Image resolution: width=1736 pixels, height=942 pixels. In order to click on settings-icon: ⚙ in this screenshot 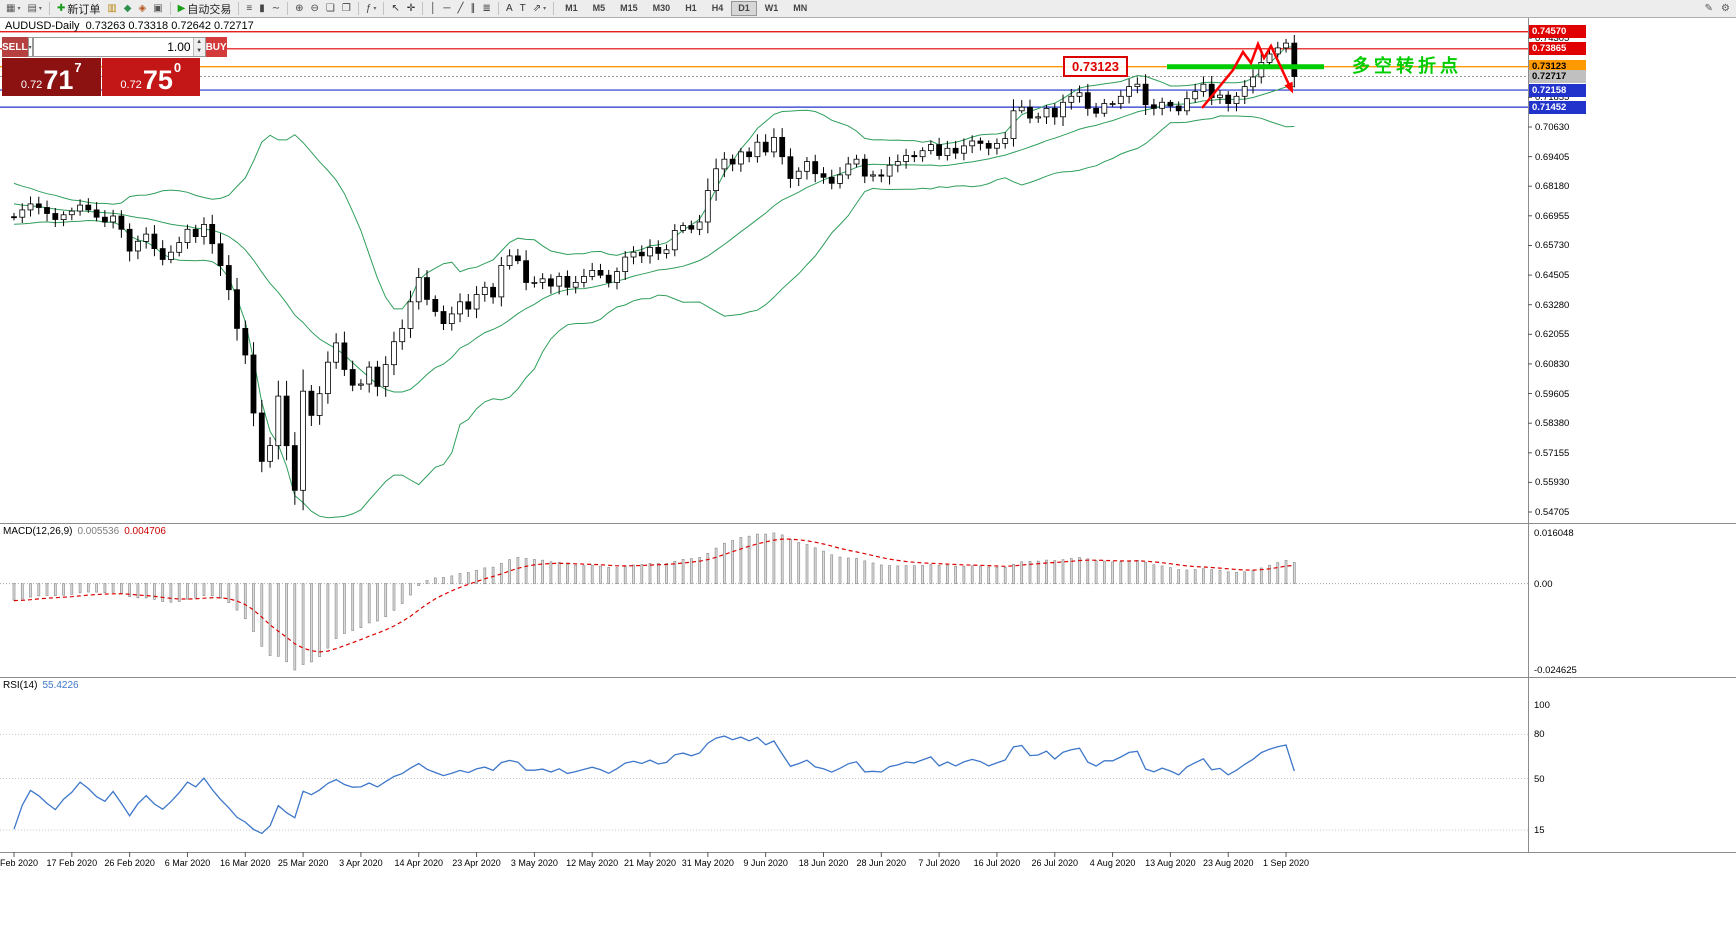, I will do `click(1725, 8)`.